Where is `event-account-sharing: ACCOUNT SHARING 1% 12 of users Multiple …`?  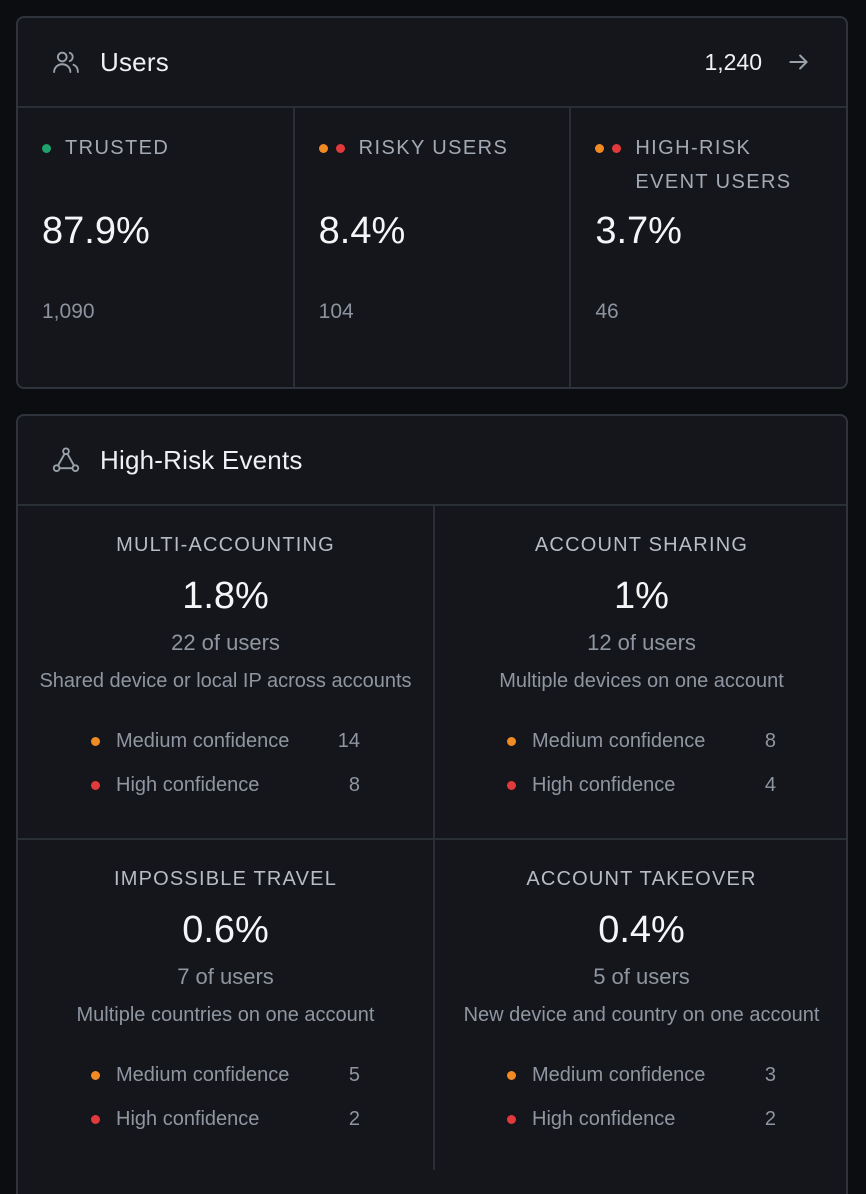 event-account-sharing: ACCOUNT SHARING 1% 12 of users Multiple … is located at coordinates (639, 672).